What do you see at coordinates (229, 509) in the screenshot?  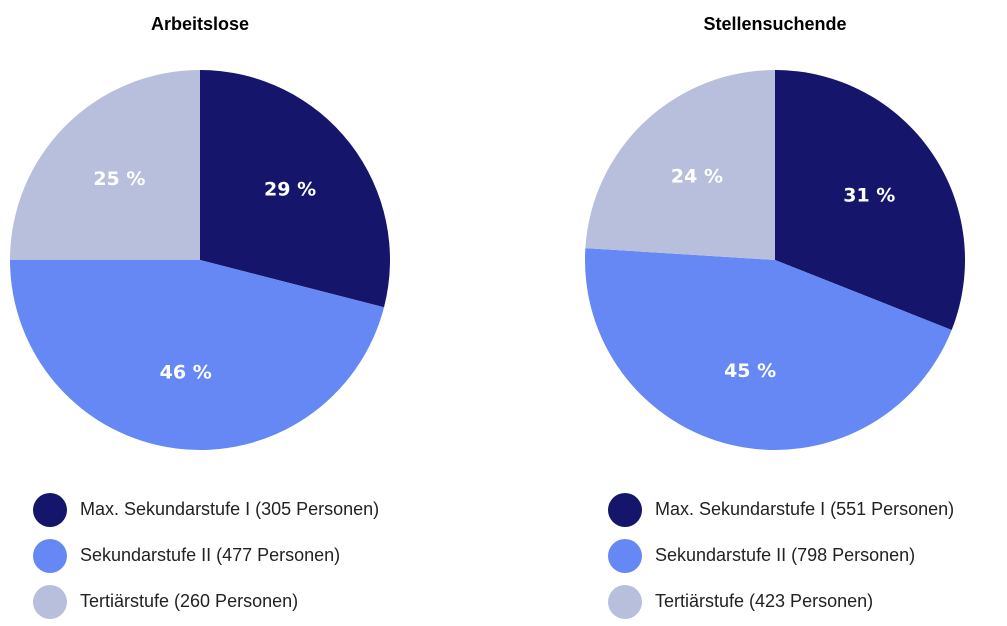 I see `legend-label: Max. Sekundarstufe I (305 Personen)` at bounding box center [229, 509].